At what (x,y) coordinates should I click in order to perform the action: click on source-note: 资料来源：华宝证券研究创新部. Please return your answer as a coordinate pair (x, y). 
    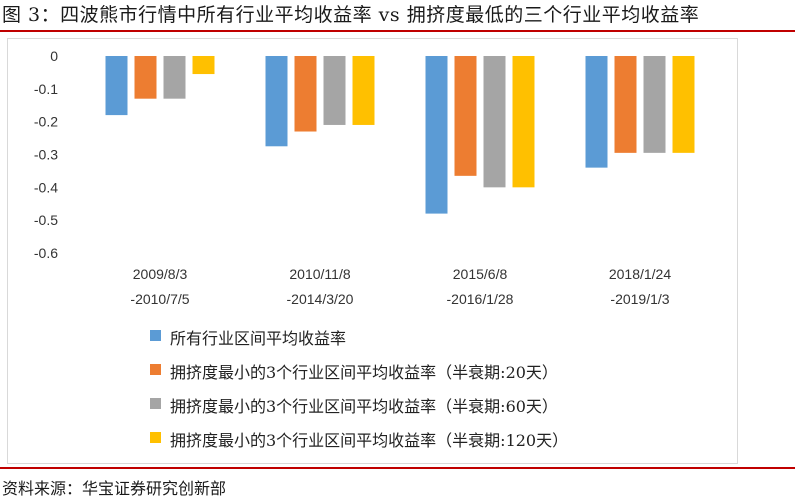
    Looking at the image, I should click on (114, 488).